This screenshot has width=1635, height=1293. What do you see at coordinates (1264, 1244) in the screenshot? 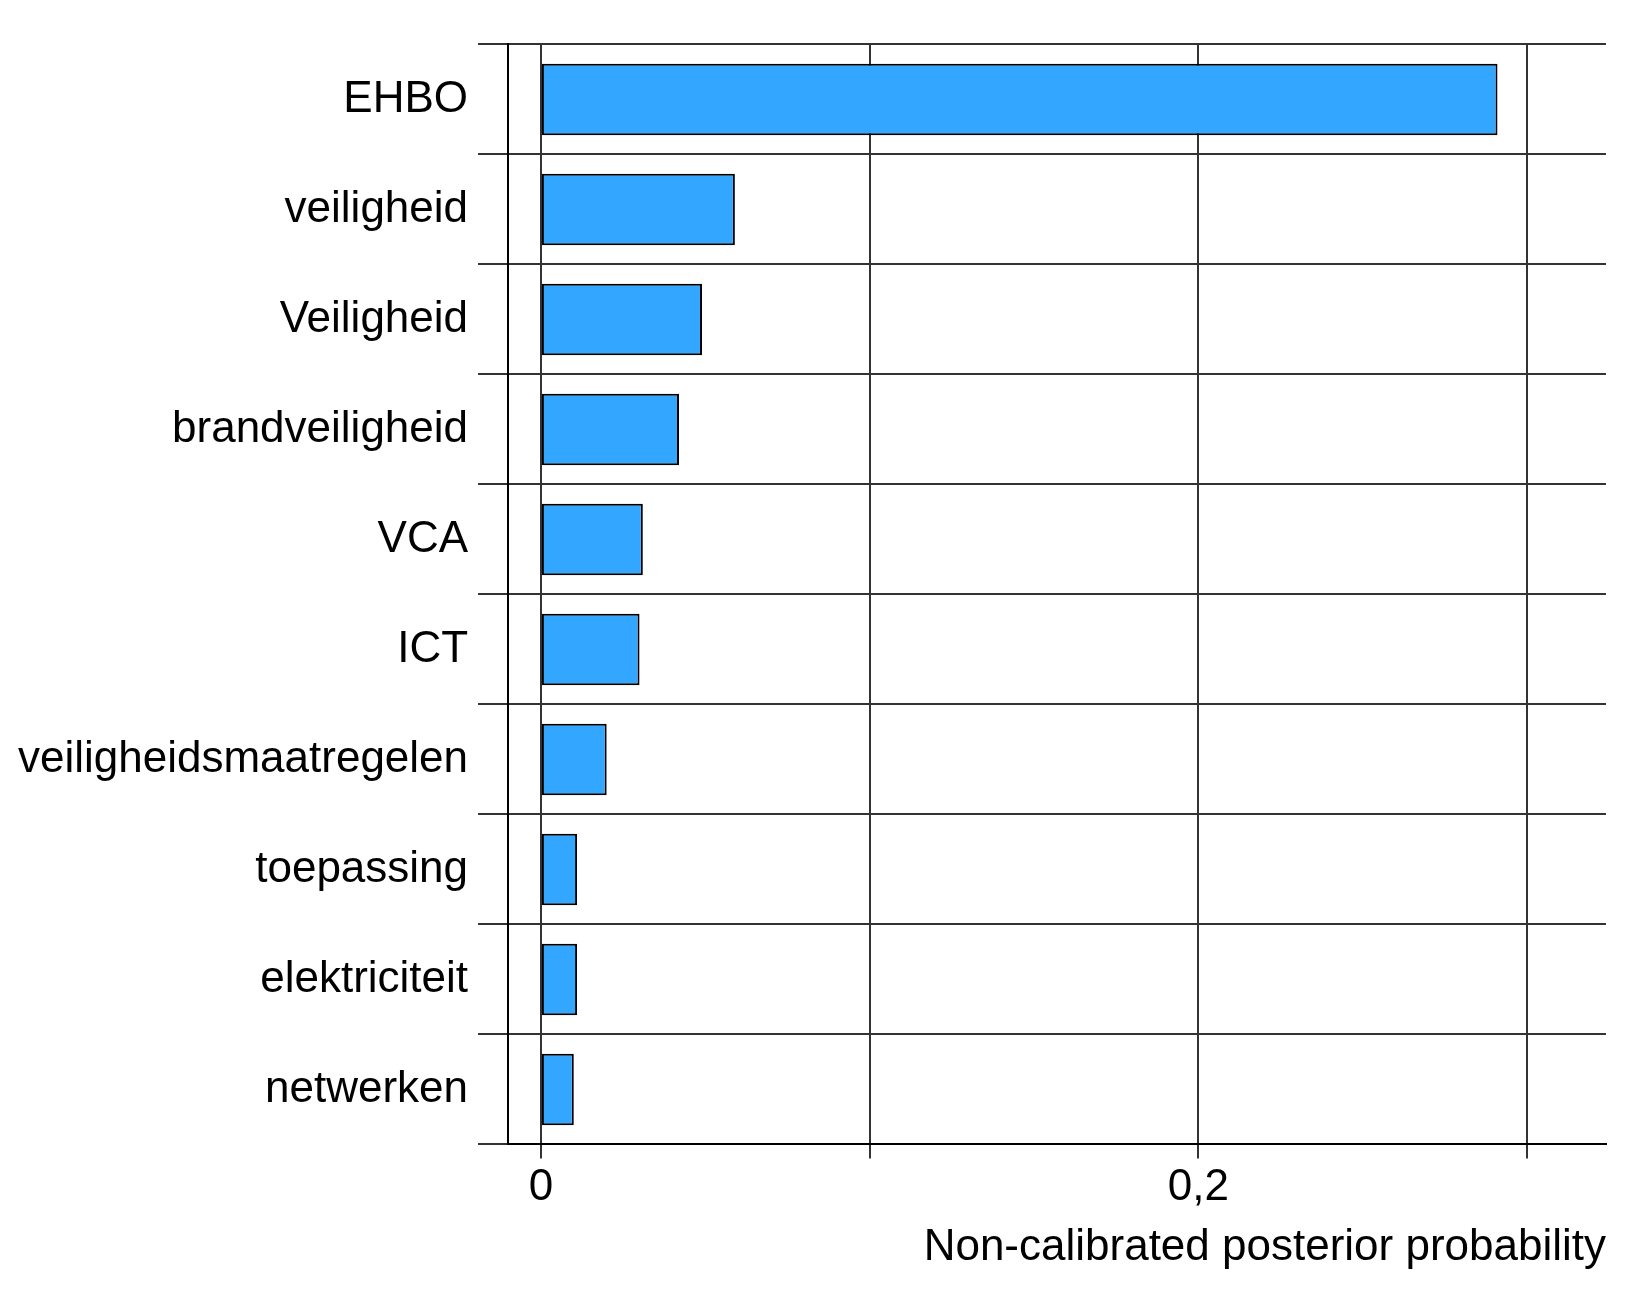
I see `x-axis-title: Non-calibrated posterior probability` at bounding box center [1264, 1244].